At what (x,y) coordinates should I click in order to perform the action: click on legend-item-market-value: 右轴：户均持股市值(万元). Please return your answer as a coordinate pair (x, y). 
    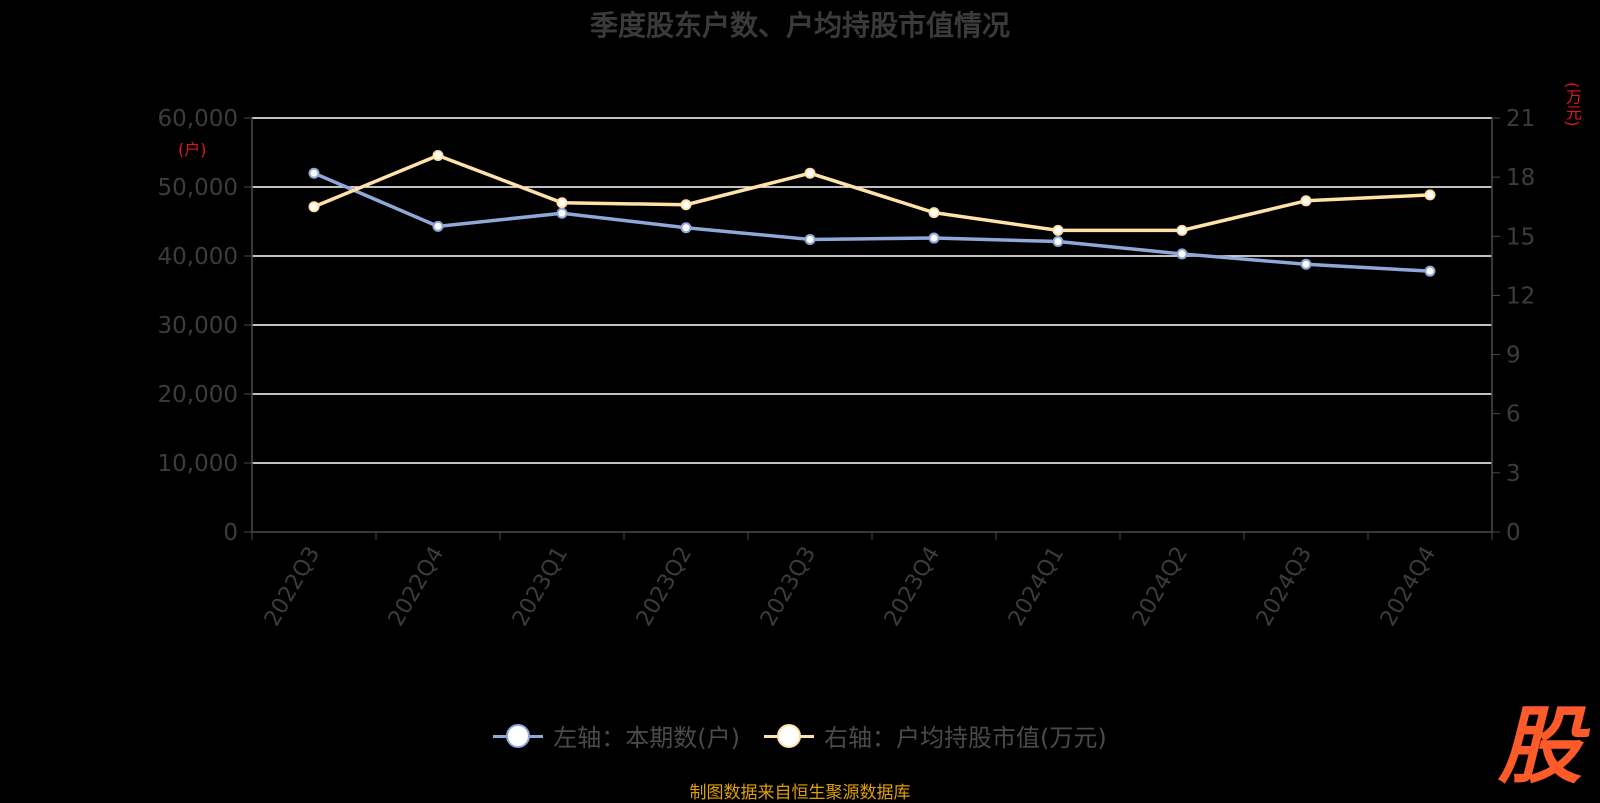
    Looking at the image, I should click on (935, 735).